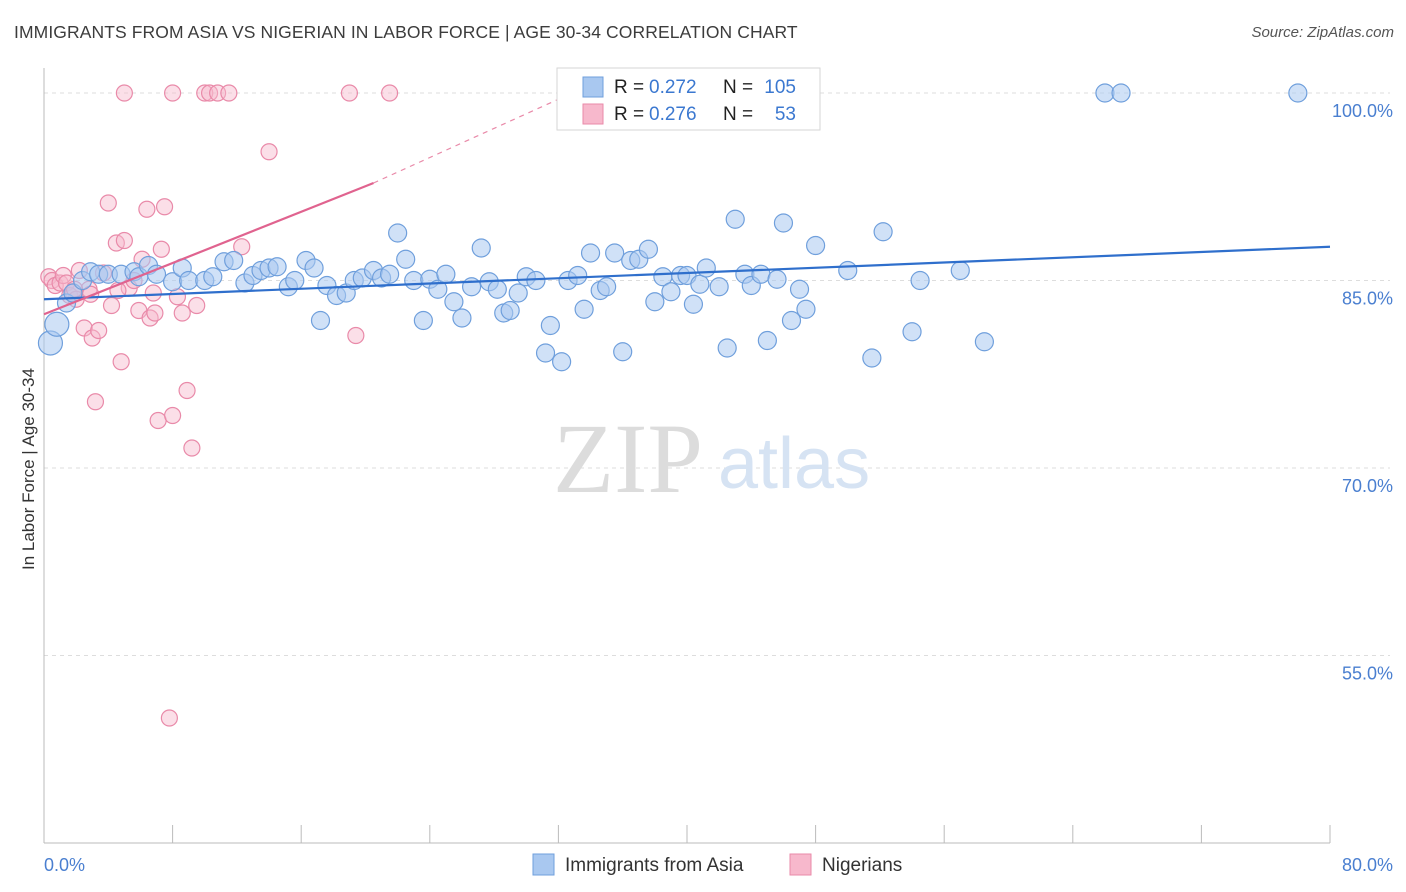 This screenshot has width=1406, height=892. Describe the element at coordinates (628, 458) in the screenshot. I see `watermark-zip: ZIP` at that location.